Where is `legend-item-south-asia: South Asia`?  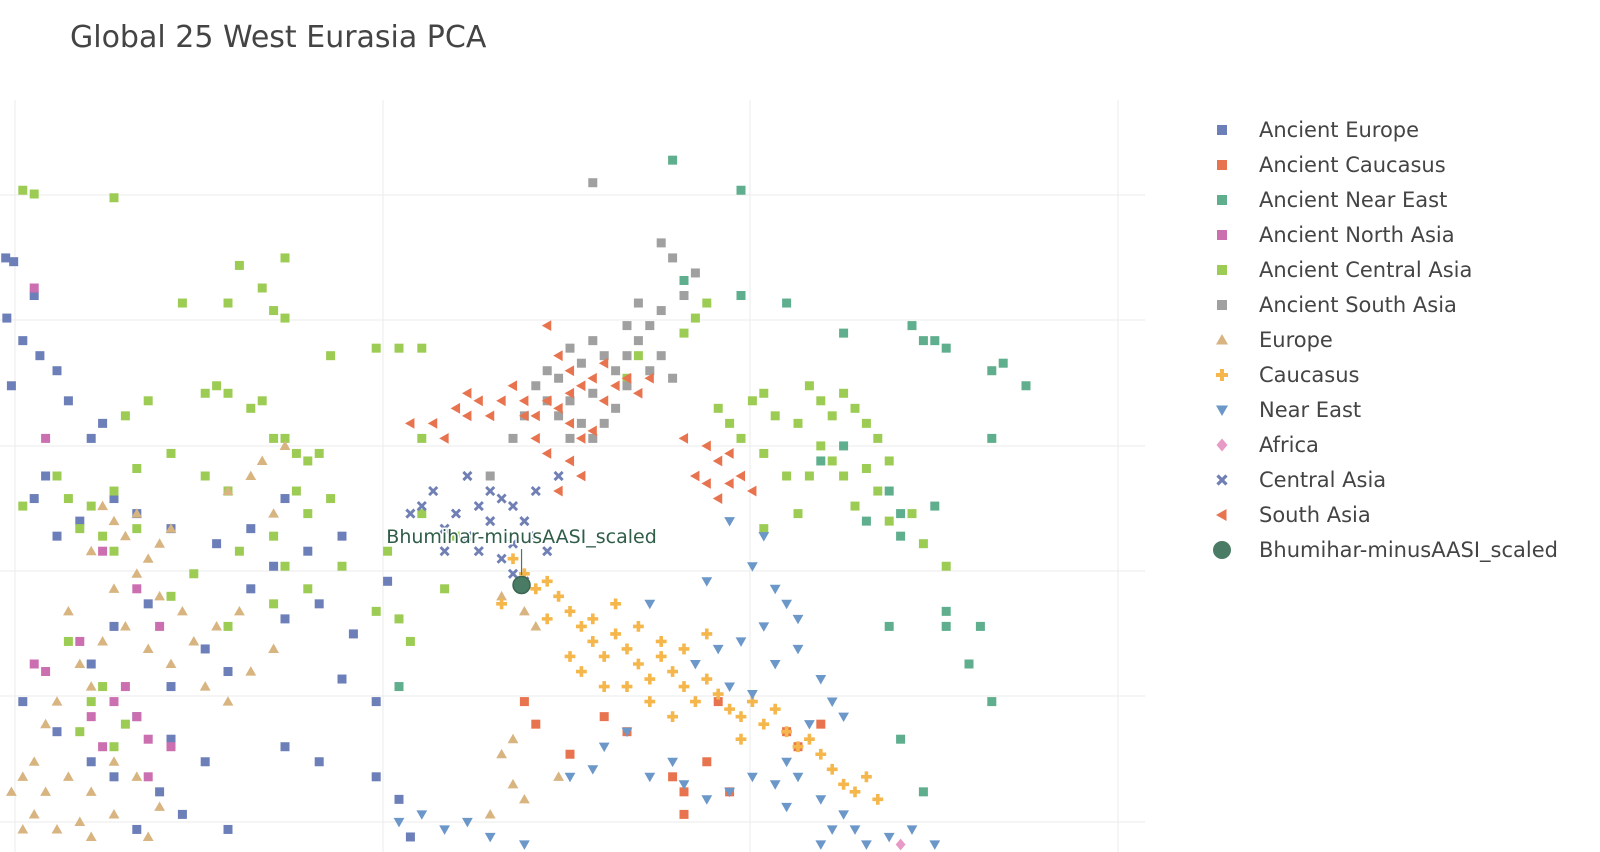
legend-item-south-asia: South Asia is located at coordinates (1404, 514).